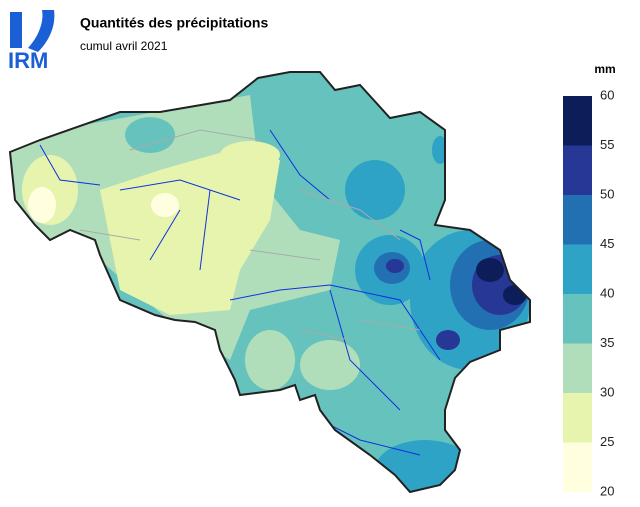 This screenshot has width=640, height=507. I want to click on legend-tick-label: 30, so click(607, 391).